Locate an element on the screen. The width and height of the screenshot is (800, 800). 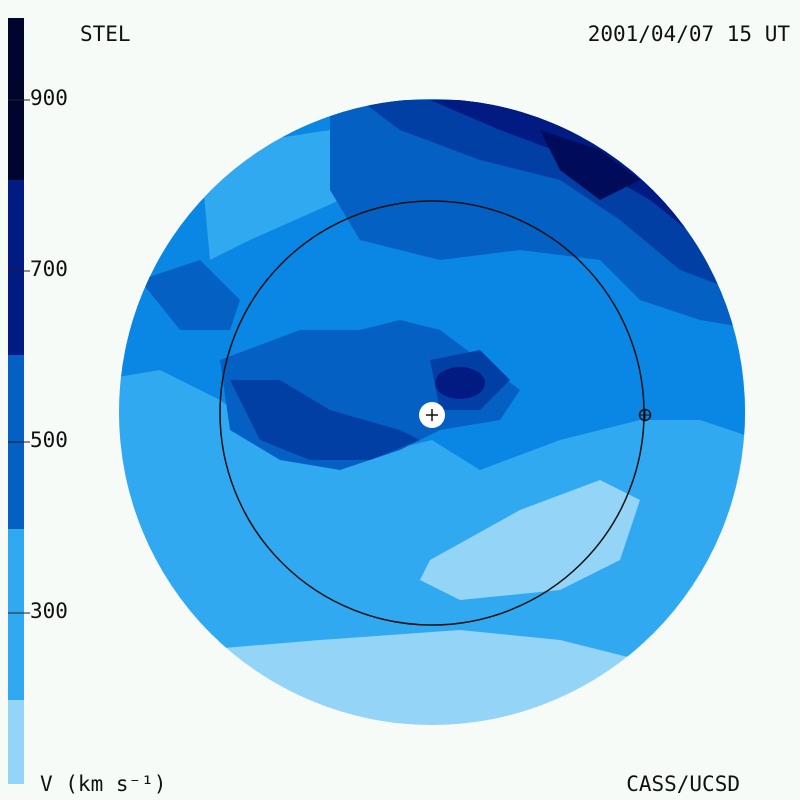
source-label: STEL is located at coordinates (105, 34).